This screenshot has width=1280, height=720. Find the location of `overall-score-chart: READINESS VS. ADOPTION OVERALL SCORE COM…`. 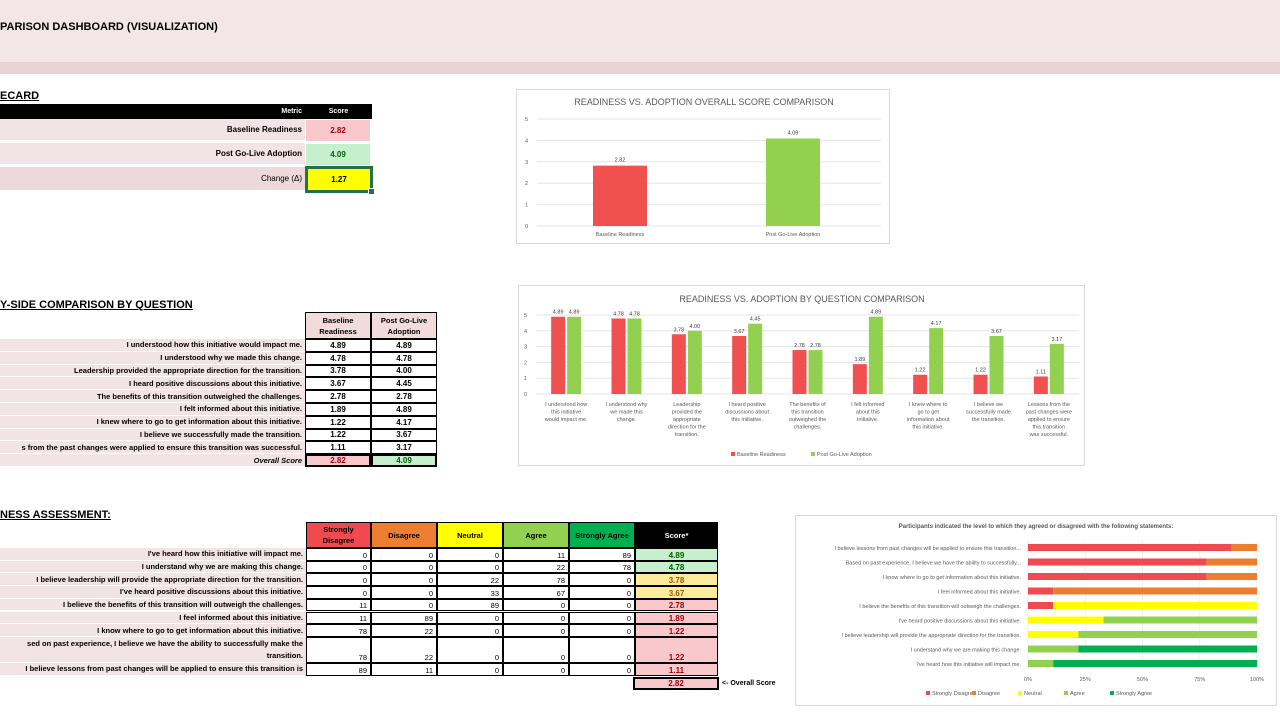

overall-score-chart: READINESS VS. ADOPTION OVERALL SCORE COM… is located at coordinates (703, 166).